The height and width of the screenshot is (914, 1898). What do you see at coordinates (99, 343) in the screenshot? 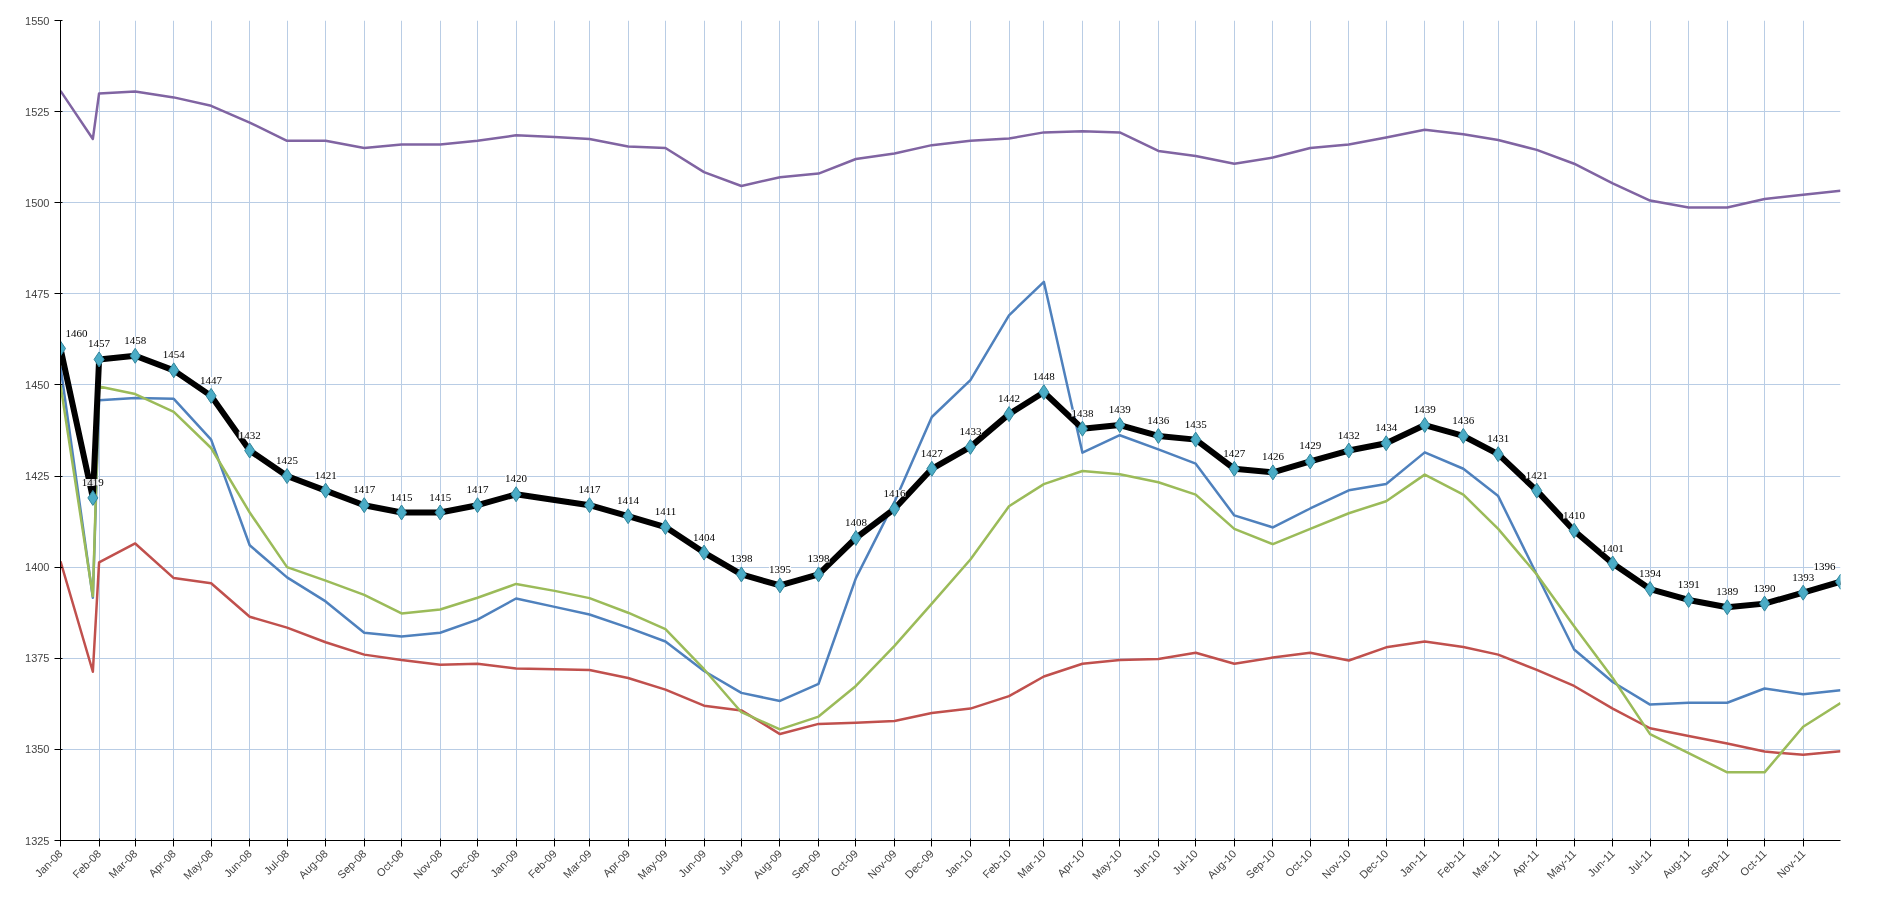
I see `data-label: 1457` at bounding box center [99, 343].